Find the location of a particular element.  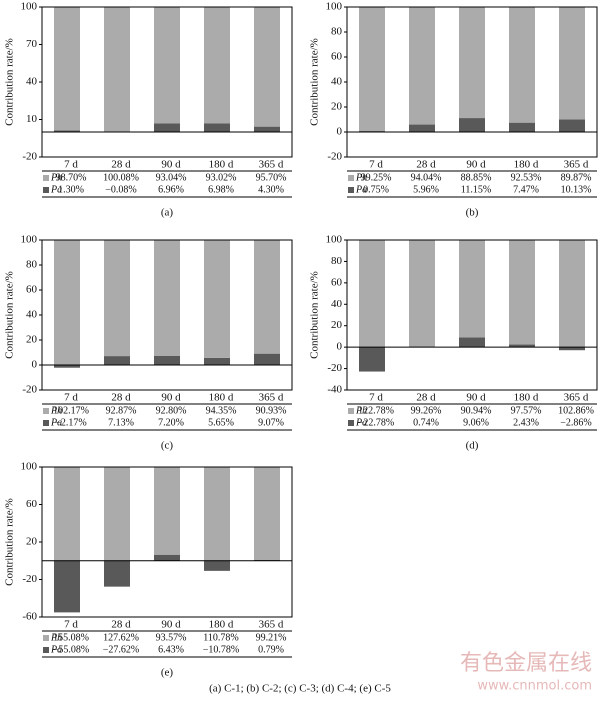

value-label: 10.13% is located at coordinates (576, 189).